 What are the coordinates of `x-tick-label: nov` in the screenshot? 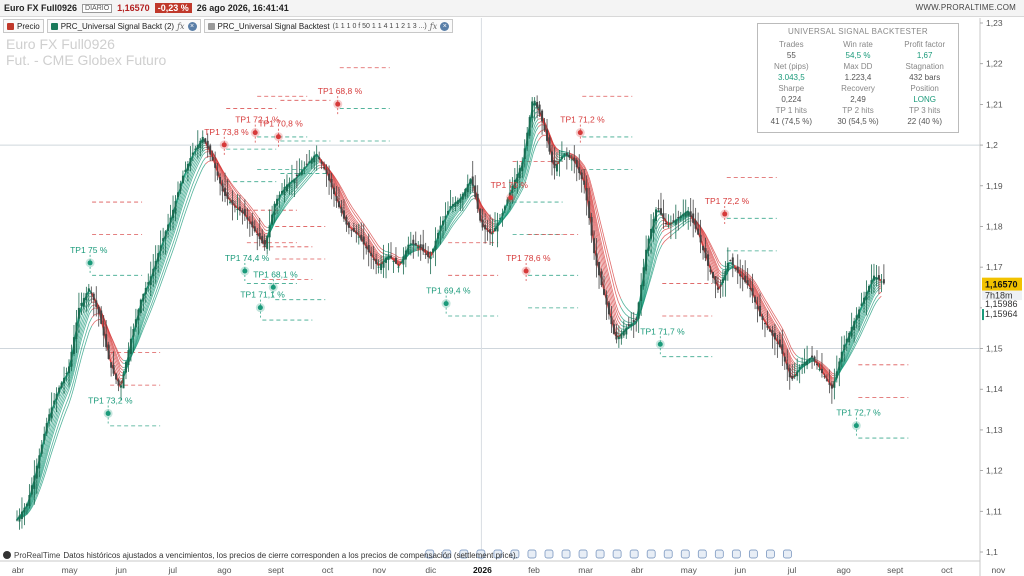 It's located at (379, 570).